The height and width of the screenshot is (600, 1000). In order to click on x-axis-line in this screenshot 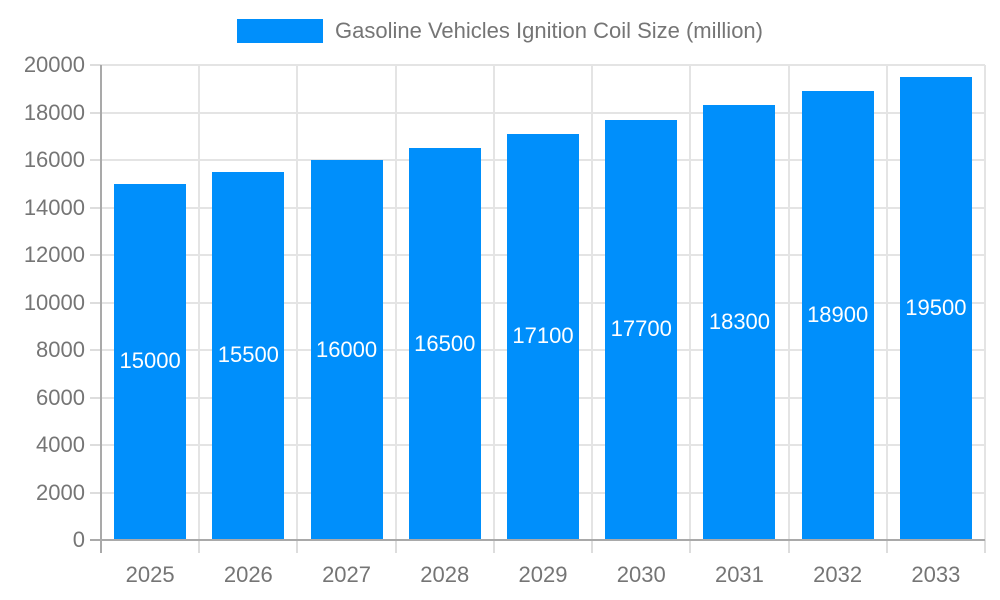, I will do `click(537, 540)`.